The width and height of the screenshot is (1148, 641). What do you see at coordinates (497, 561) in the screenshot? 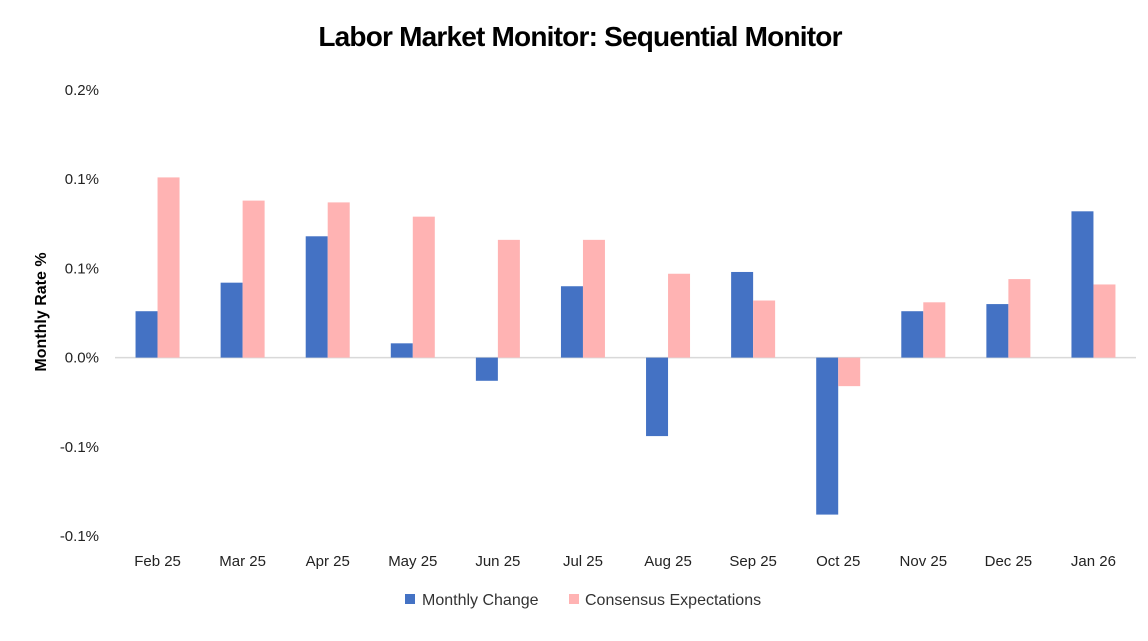
I see `x-tick-label: Jun 25` at bounding box center [497, 561].